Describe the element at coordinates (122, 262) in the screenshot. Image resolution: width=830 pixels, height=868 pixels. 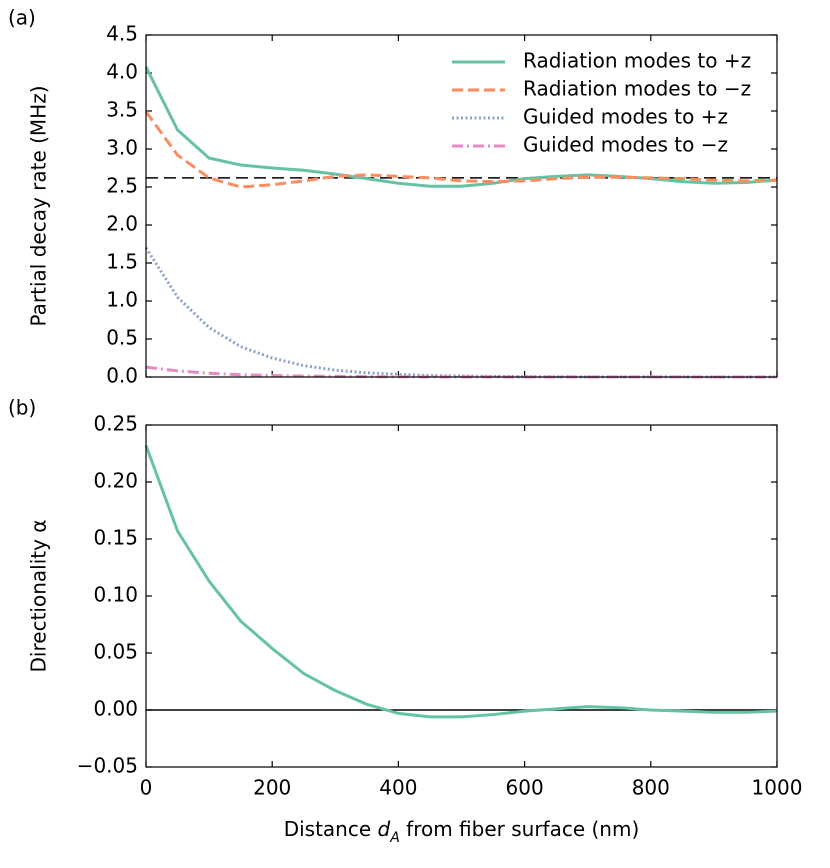
I see `y-tick-label: 1.5` at that location.